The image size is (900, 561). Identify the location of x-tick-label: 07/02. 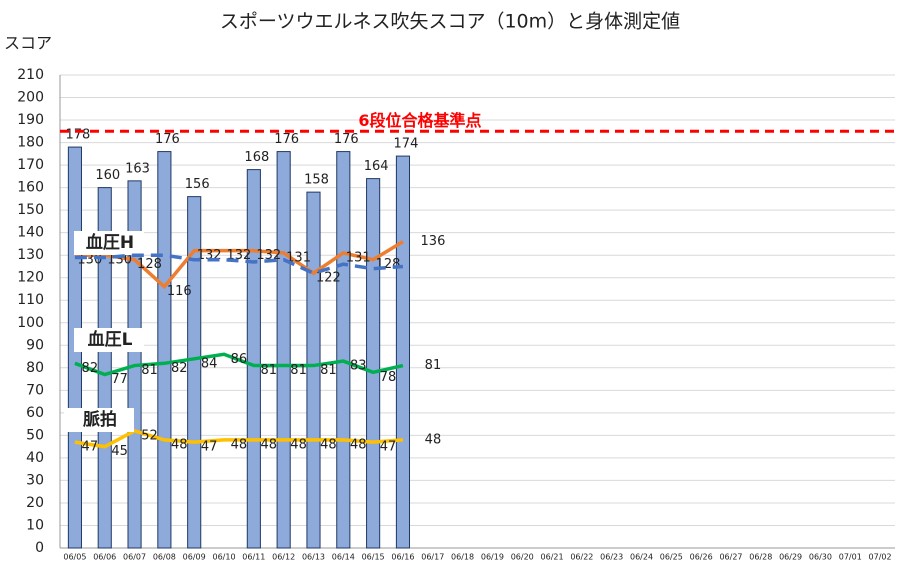
(880, 557).